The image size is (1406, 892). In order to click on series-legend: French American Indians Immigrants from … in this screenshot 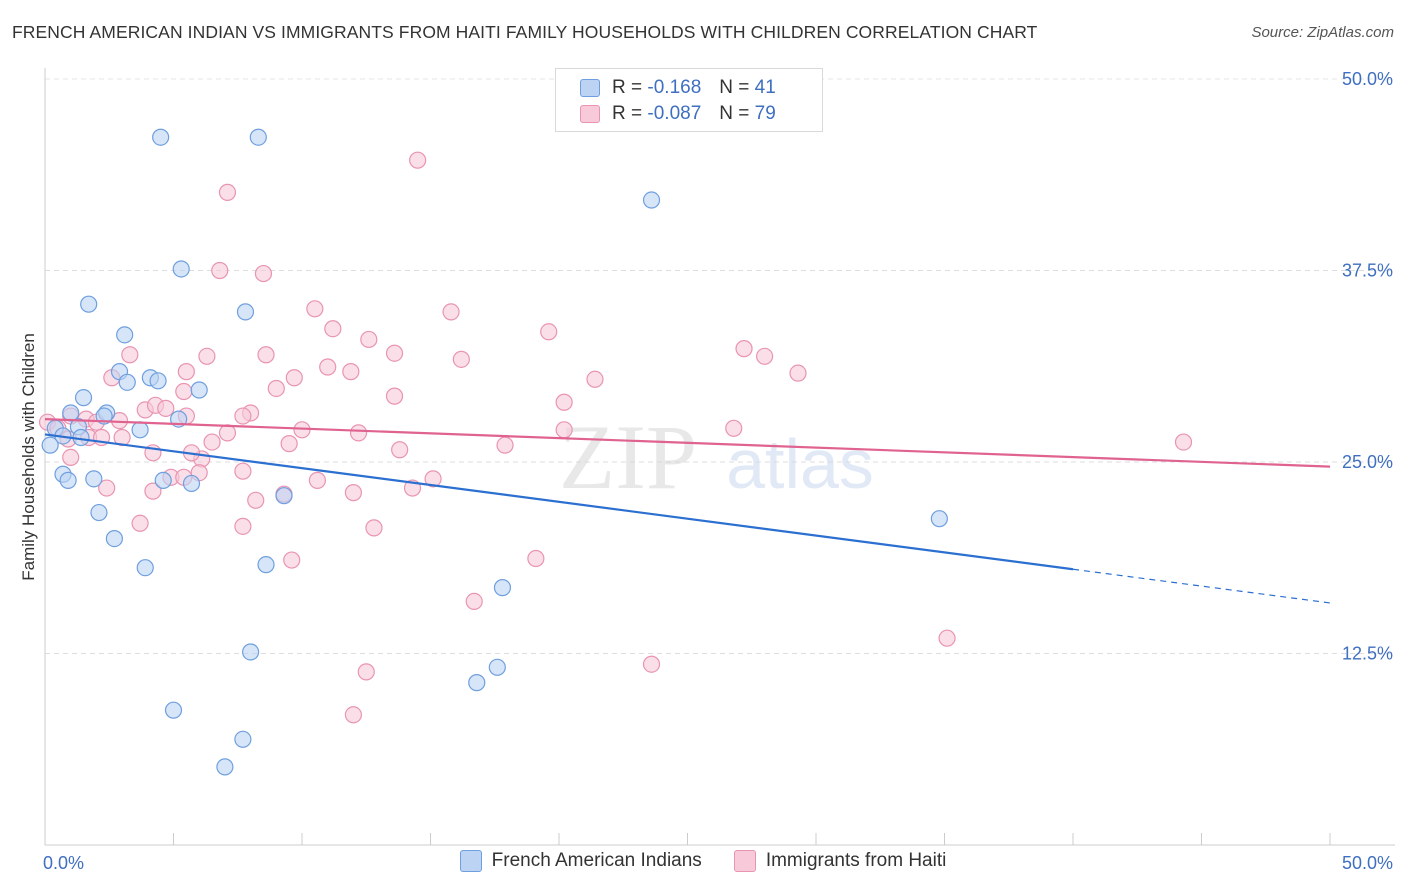, I will do `click(703, 861)`.